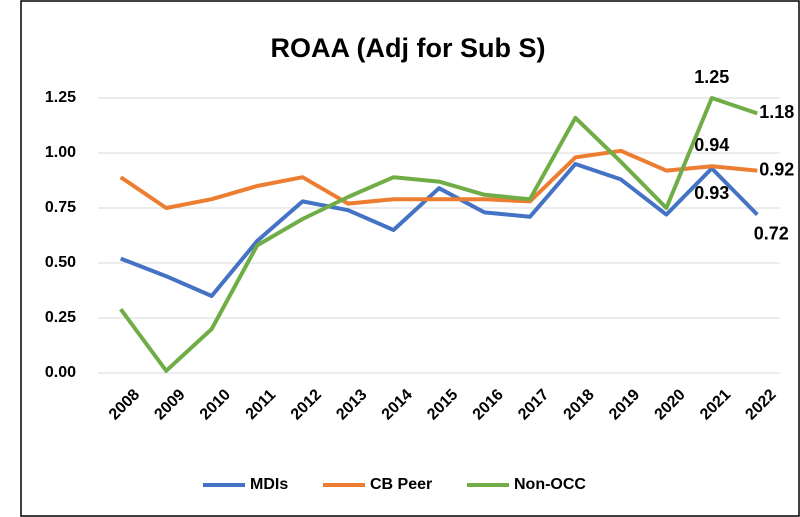 The image size is (800, 517). What do you see at coordinates (711, 77) in the screenshot?
I see `data-label: 1.25` at bounding box center [711, 77].